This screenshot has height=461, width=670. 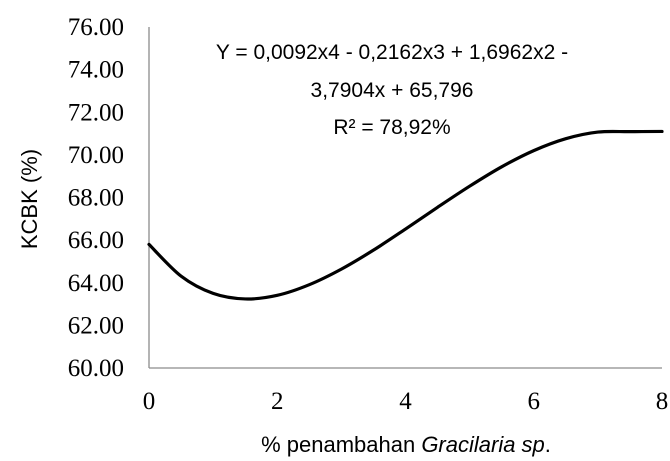 I want to click on x-axis-title-italic: Gracilaria sp, so click(x=482, y=444).